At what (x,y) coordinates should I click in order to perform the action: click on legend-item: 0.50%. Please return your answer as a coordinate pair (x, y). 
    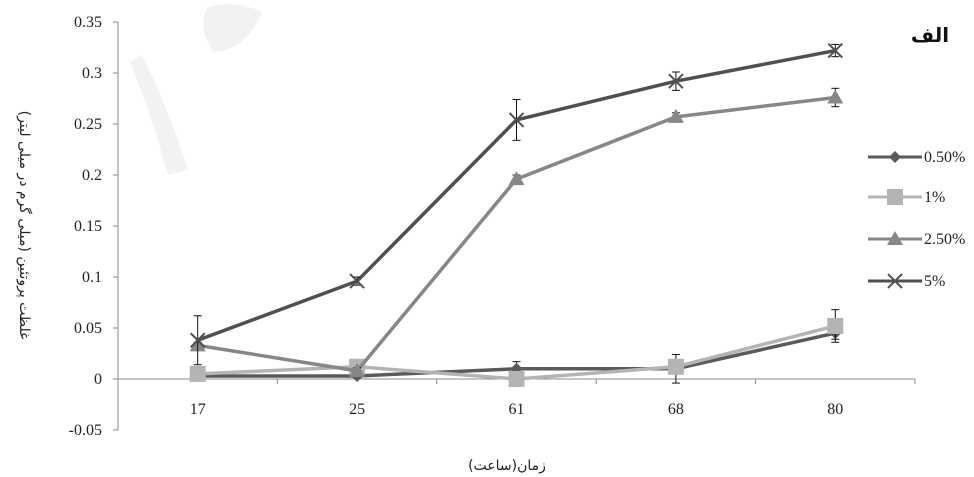
    Looking at the image, I should click on (916, 157).